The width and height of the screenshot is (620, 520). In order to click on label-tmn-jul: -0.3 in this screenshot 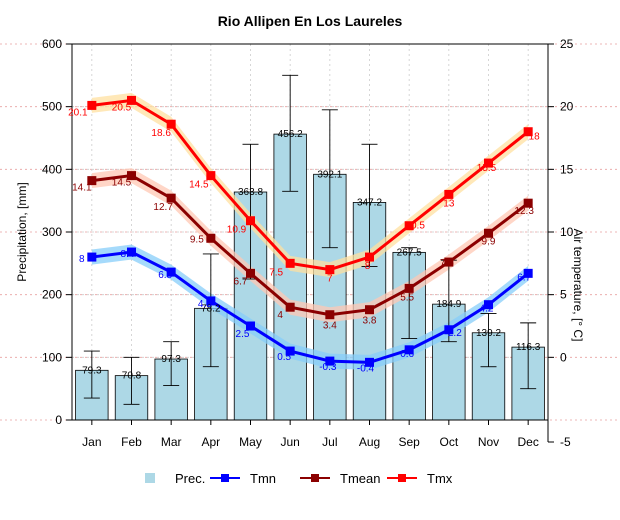, I will do `click(328, 367)`.